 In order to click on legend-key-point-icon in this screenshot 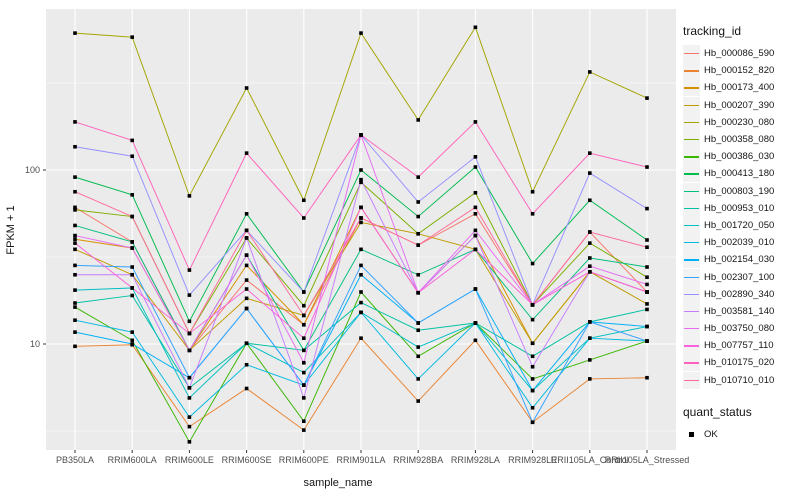, I will do `click(691, 434)`.